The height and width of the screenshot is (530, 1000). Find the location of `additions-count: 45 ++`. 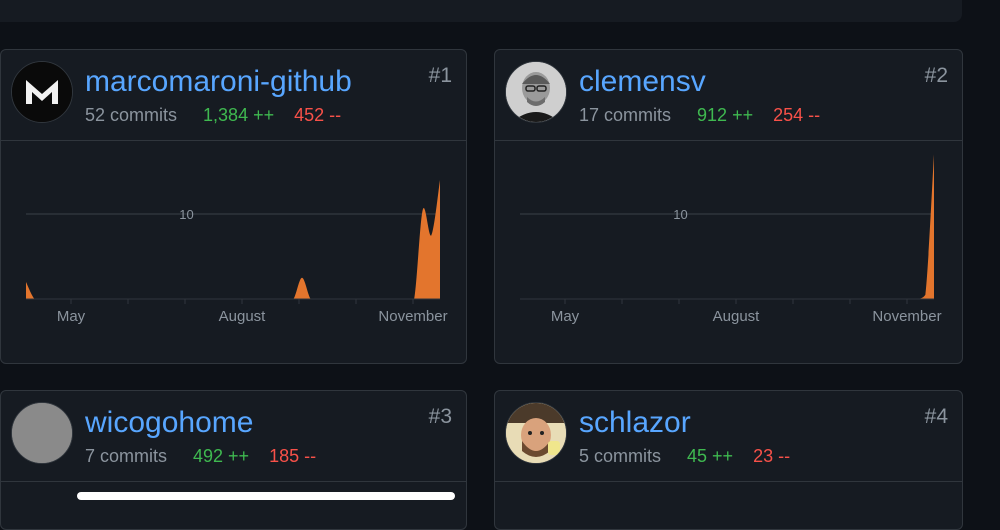

additions-count: 45 ++ is located at coordinates (710, 456).